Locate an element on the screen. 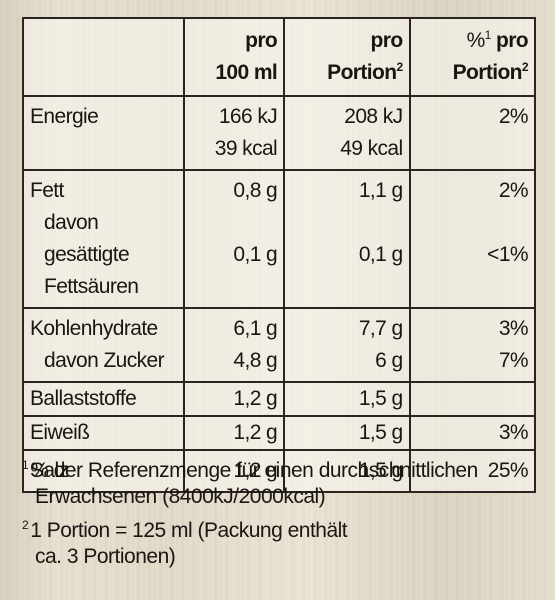  value-energie-100ml: 166 kJ 39 kcal is located at coordinates (234, 133).